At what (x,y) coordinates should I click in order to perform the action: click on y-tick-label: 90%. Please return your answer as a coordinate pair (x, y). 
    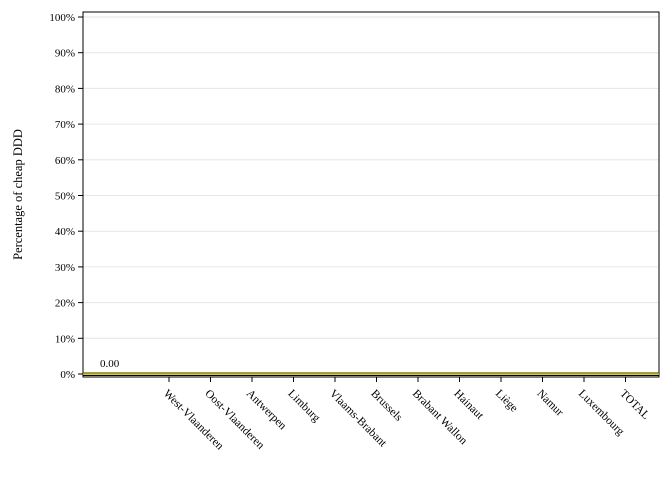
    Looking at the image, I should click on (65, 54).